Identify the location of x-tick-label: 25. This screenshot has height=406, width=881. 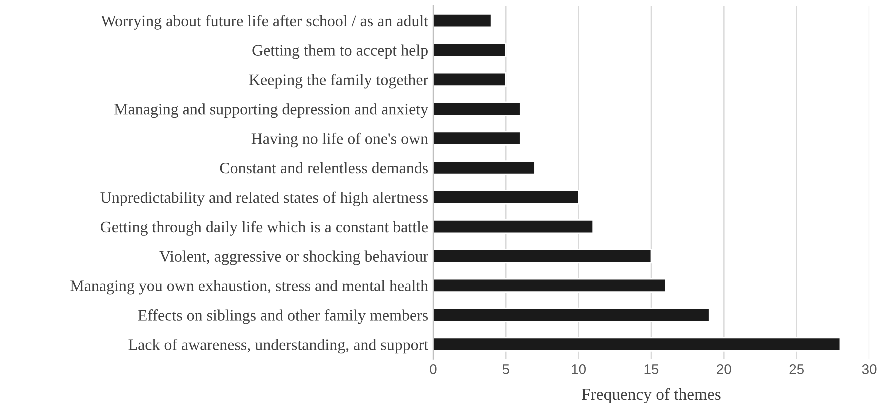
(797, 369).